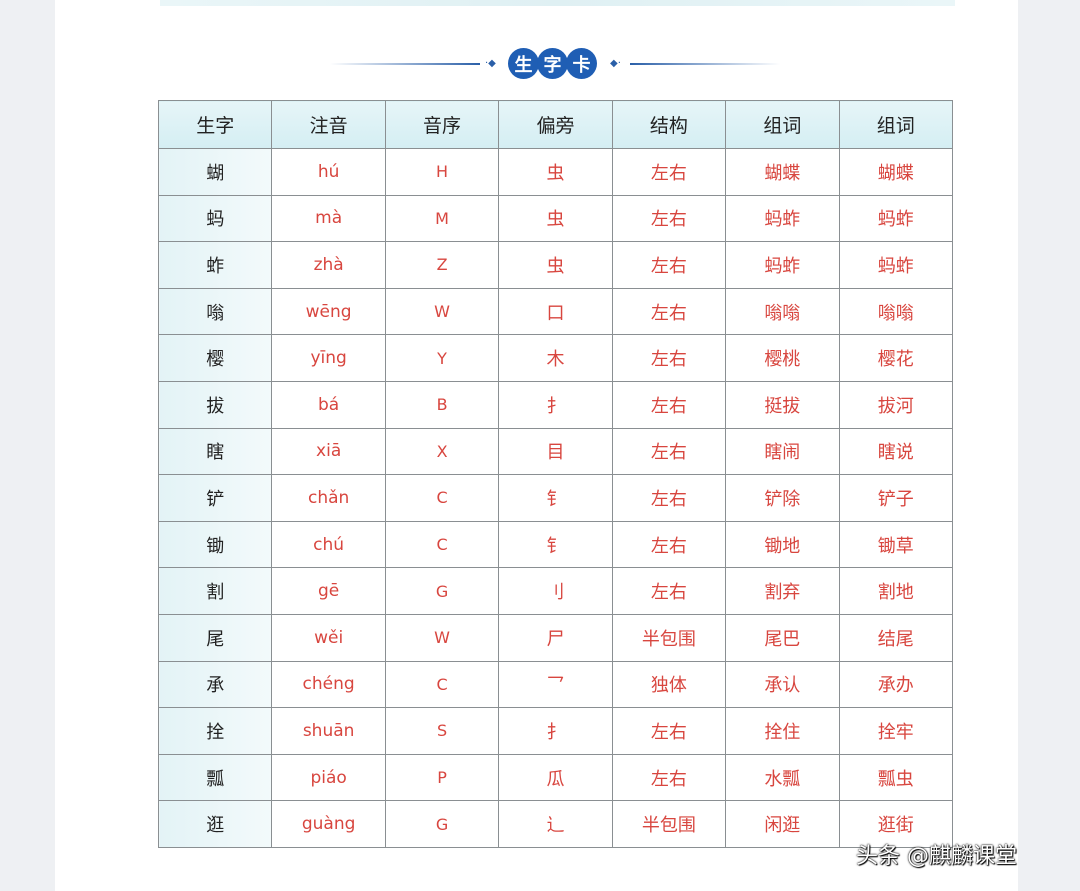 The image size is (1080, 891). I want to click on cell-initial: Y, so click(442, 358).